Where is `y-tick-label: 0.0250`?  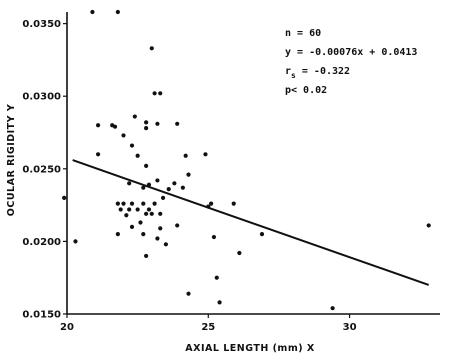 y-tick-label: 0.0250 is located at coordinates (41, 169).